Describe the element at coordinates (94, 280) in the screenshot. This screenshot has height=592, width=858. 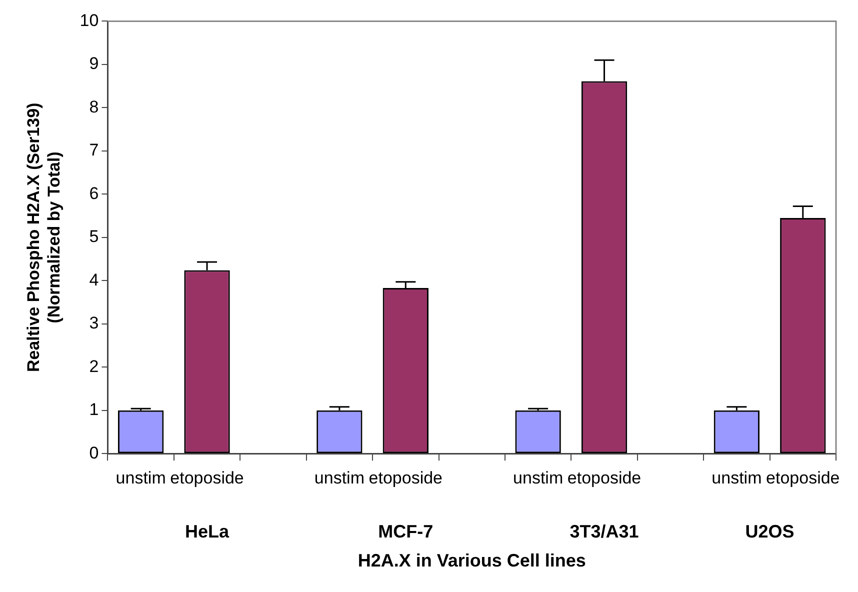
I see `y-tick-label: 4` at that location.